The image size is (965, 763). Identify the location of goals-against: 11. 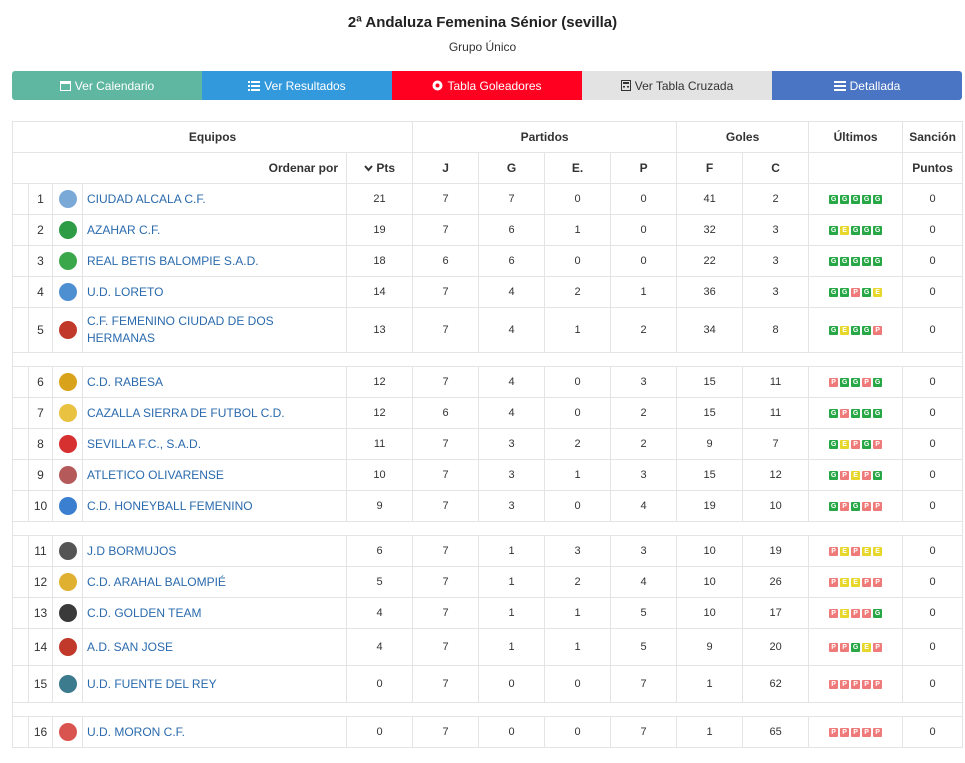
(776, 382).